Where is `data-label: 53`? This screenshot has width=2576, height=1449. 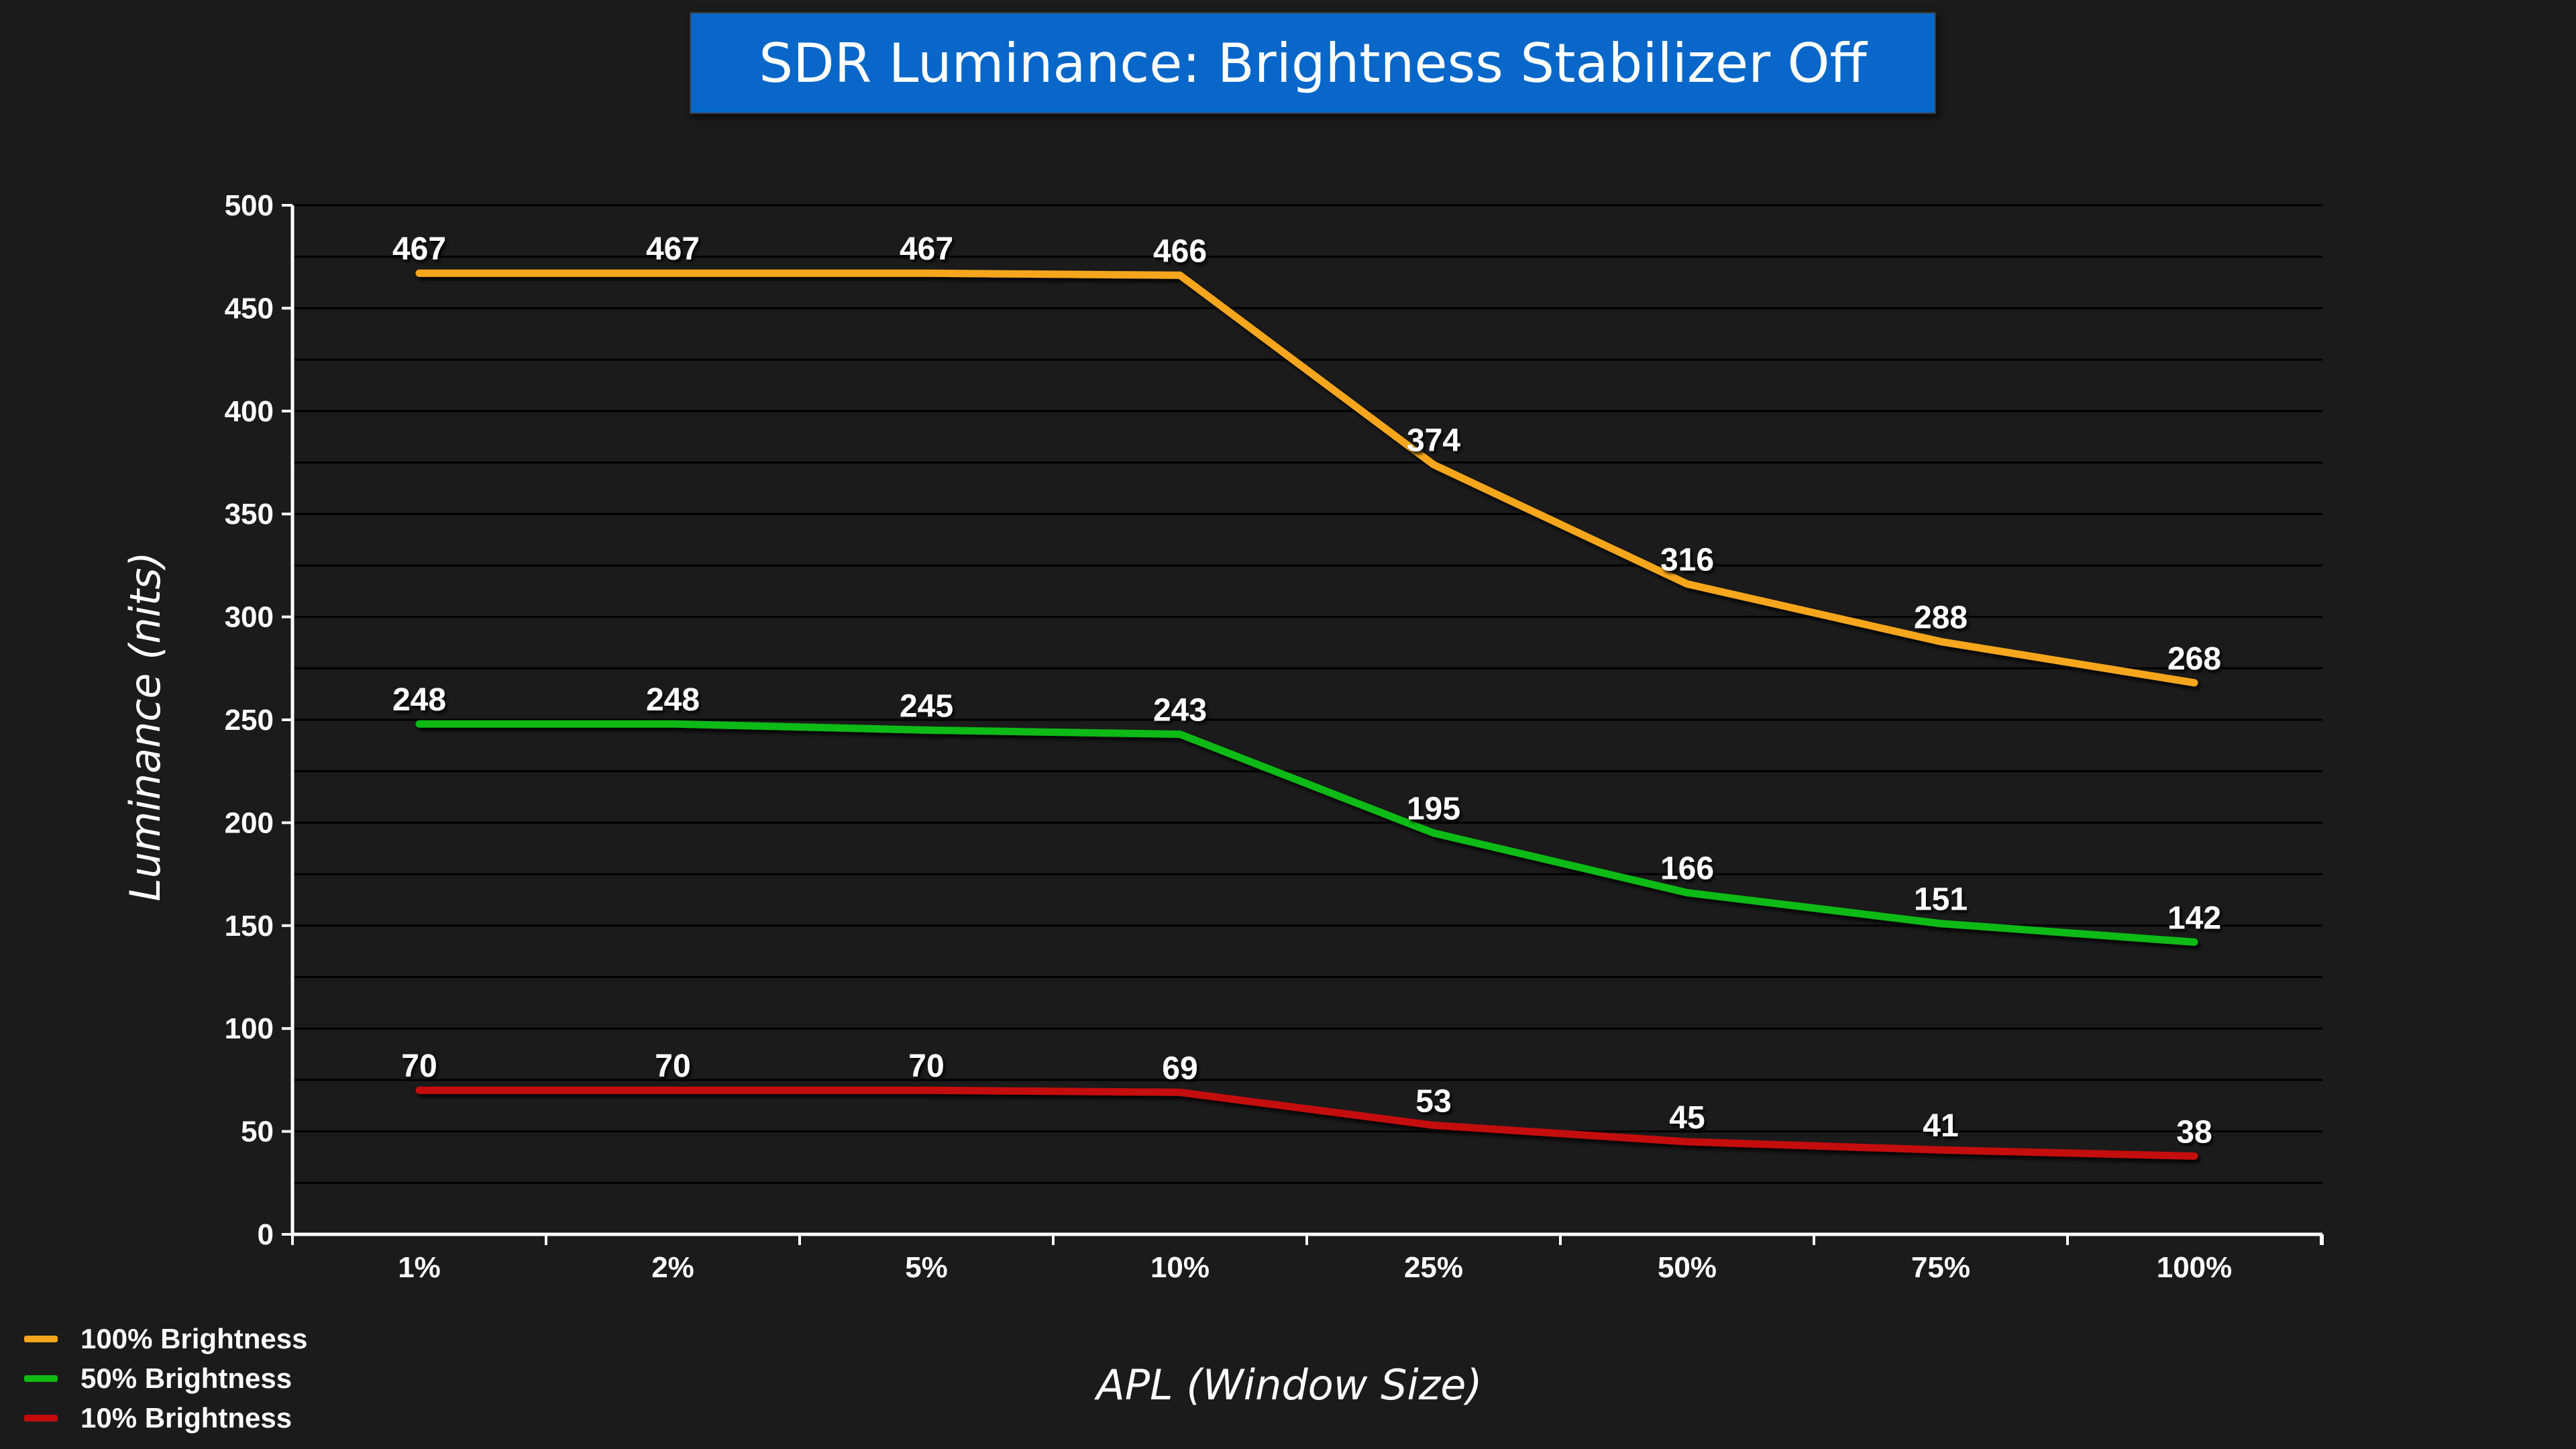
data-label: 53 is located at coordinates (1433, 1101).